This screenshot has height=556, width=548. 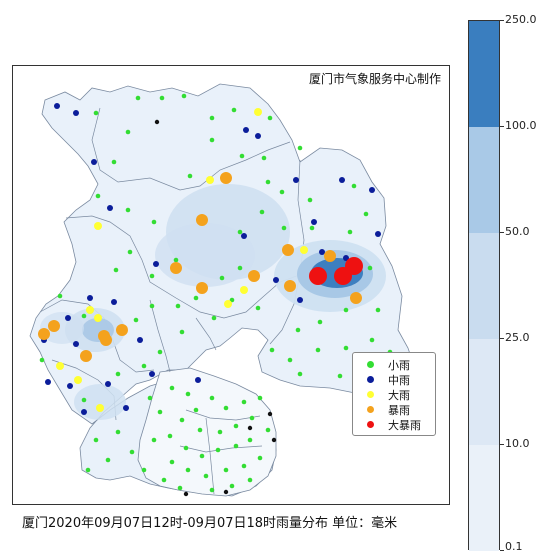 What do you see at coordinates (399, 380) in the screenshot?
I see `legend-label: 中雨` at bounding box center [399, 380].